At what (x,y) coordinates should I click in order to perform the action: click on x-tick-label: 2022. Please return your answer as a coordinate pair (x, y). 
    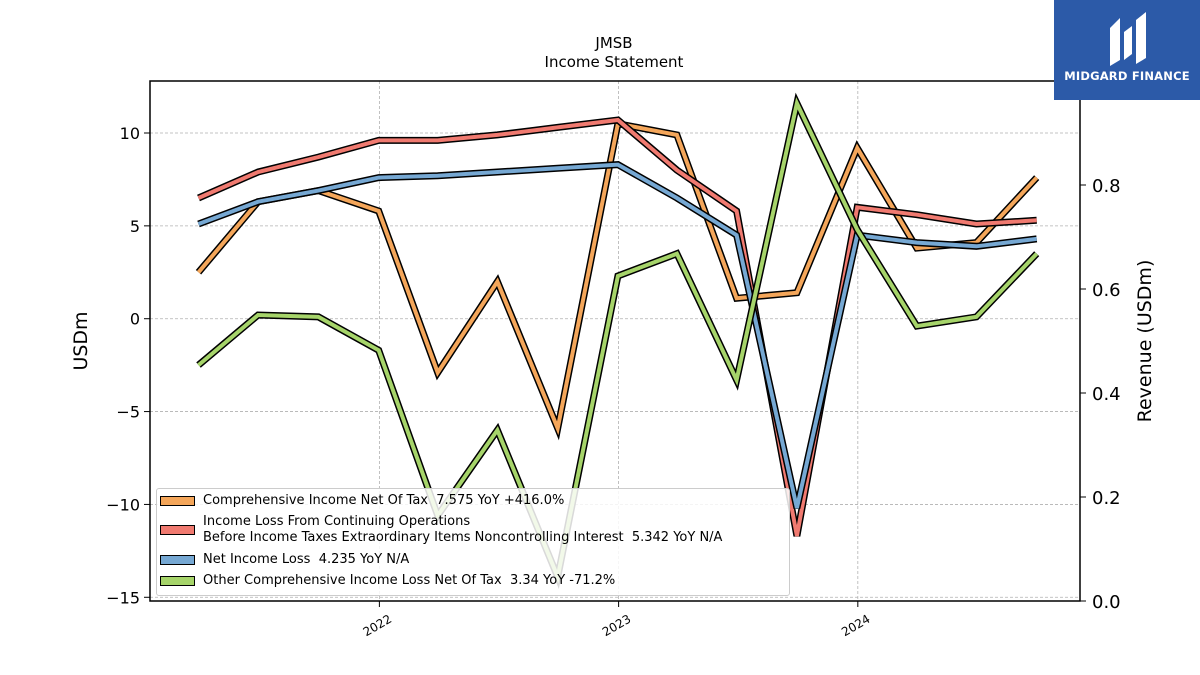
    Looking at the image, I should click on (377, 625).